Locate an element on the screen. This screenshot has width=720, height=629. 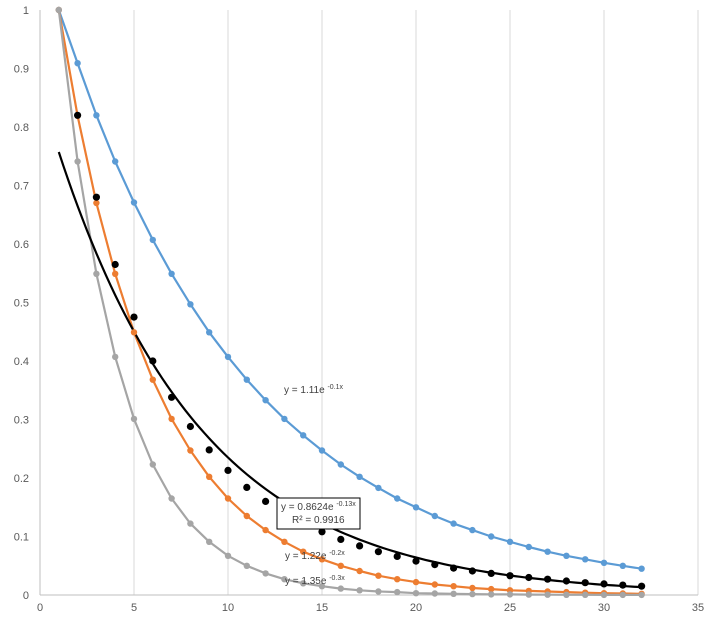
trendline-label-black-exp: -0.13x is located at coordinates (346, 504).